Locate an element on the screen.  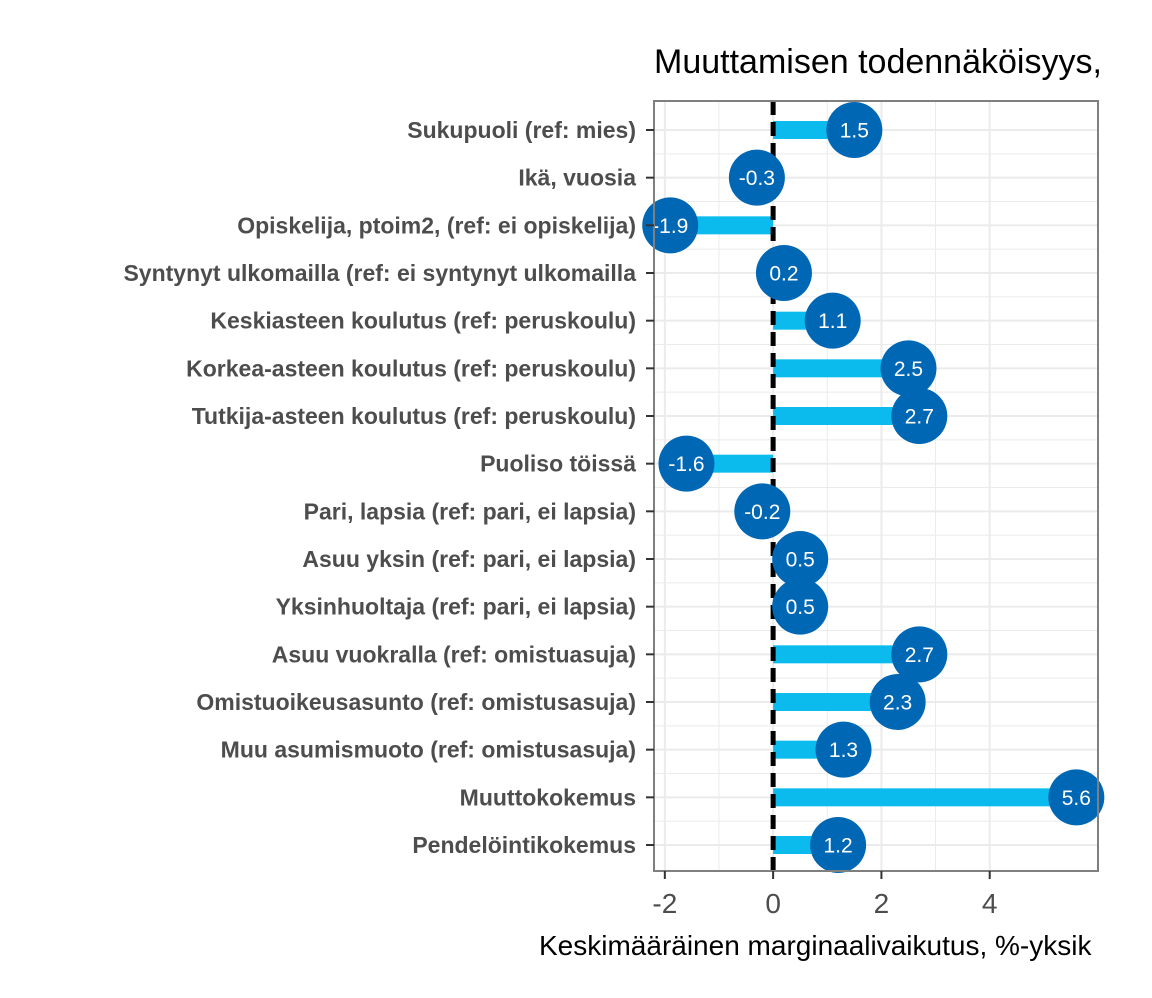
data-label-7: -1.6 is located at coordinates (686, 464).